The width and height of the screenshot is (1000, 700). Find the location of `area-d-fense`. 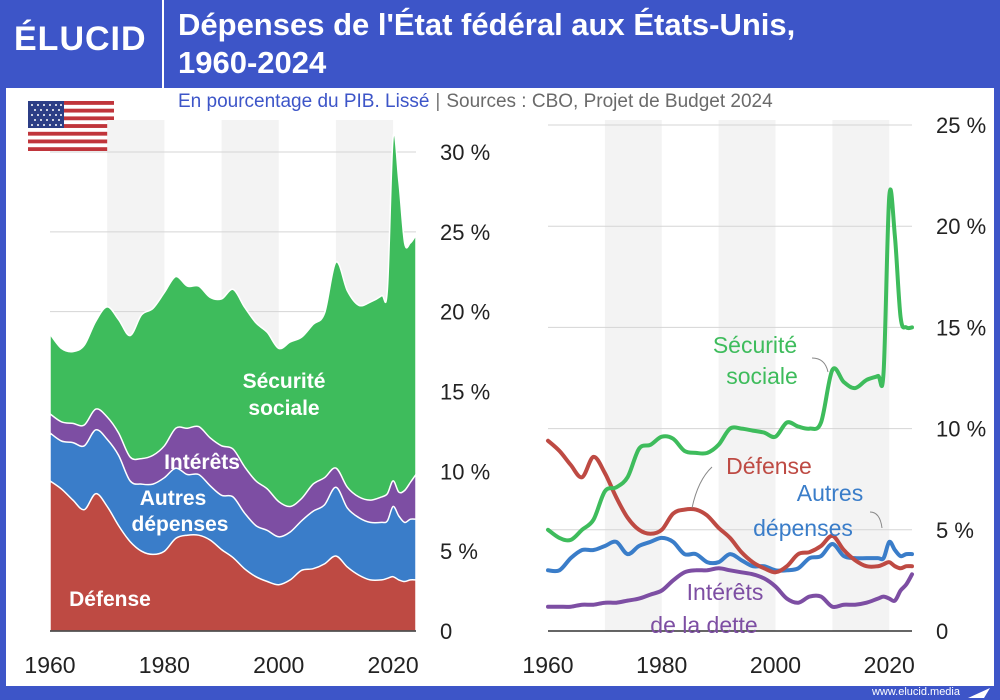

area-d-fense is located at coordinates (233, 555).